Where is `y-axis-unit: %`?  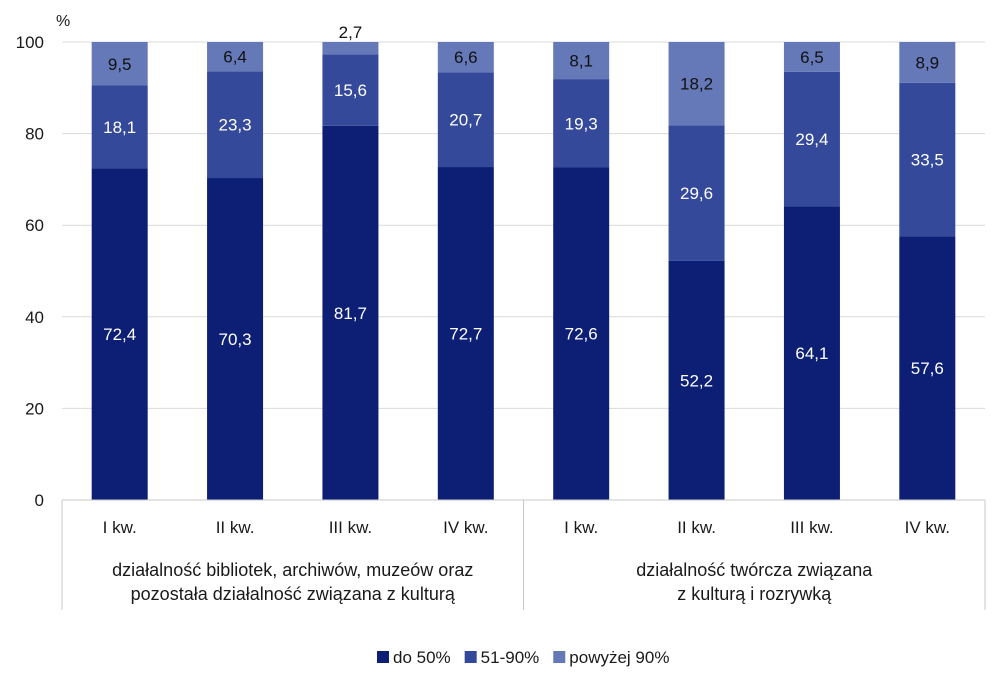 y-axis-unit: % is located at coordinates (63, 21).